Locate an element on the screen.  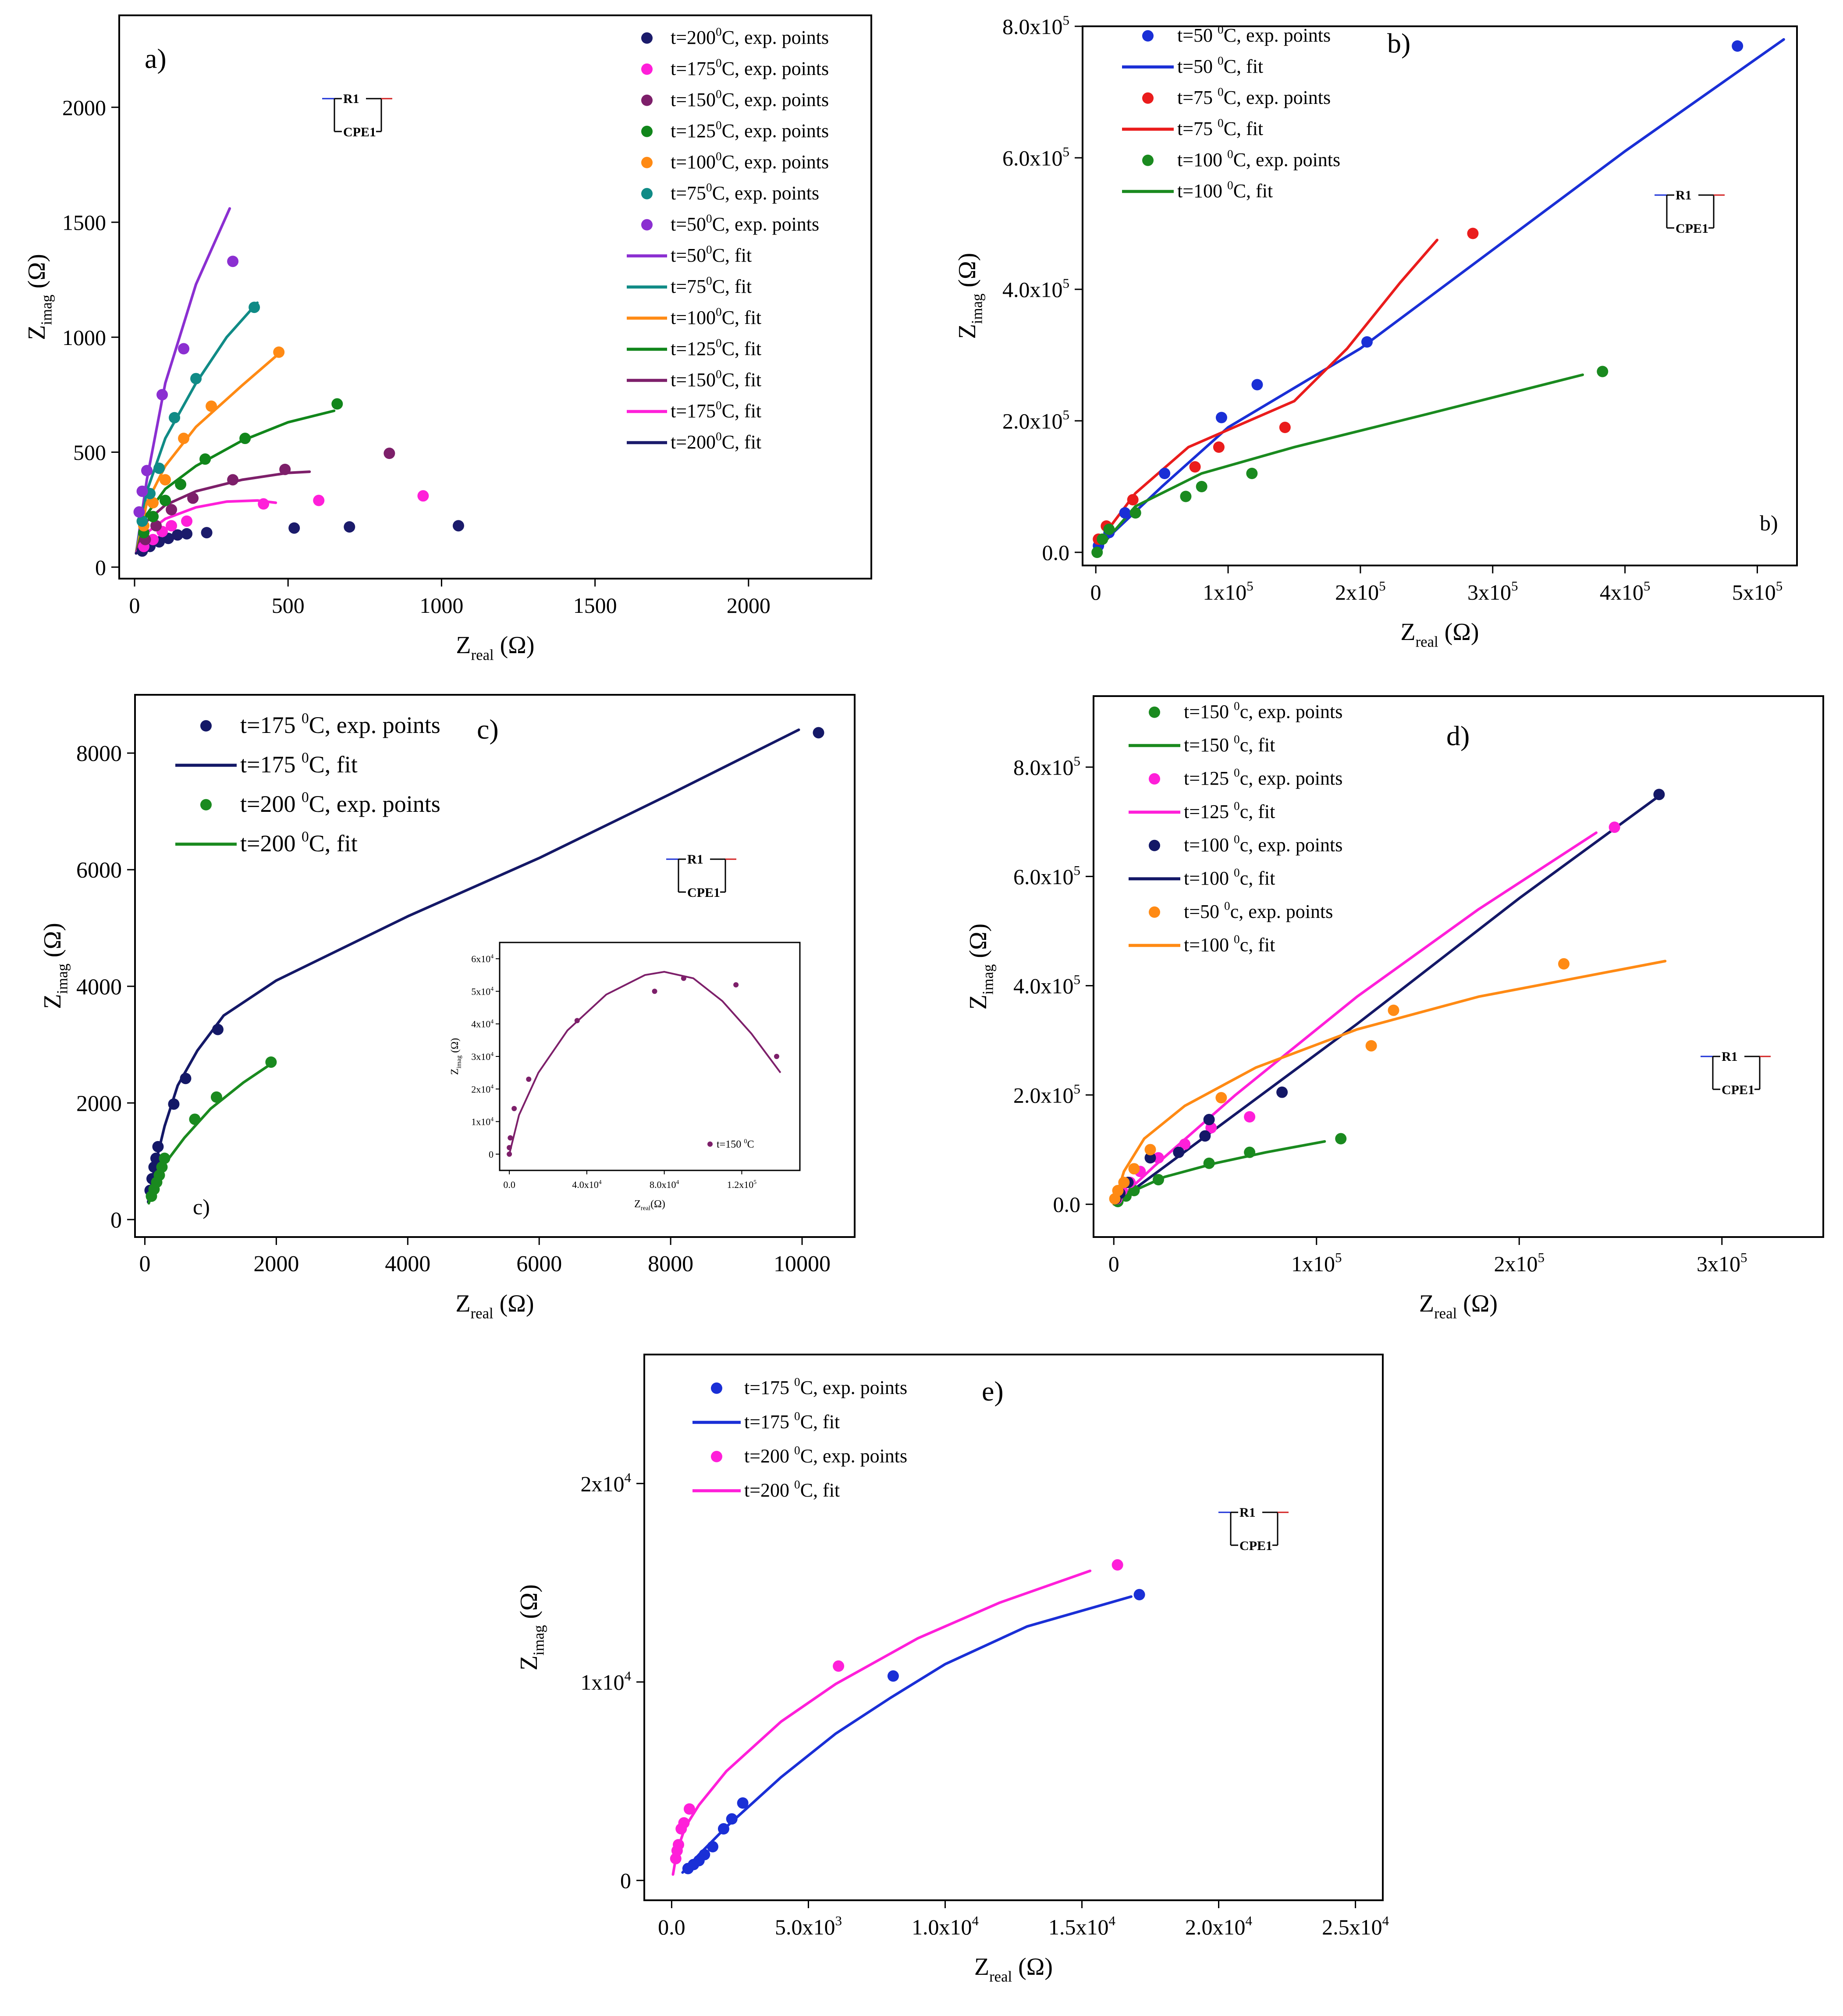
circuit-c-label: CPE1 is located at coordinates (703, 892).